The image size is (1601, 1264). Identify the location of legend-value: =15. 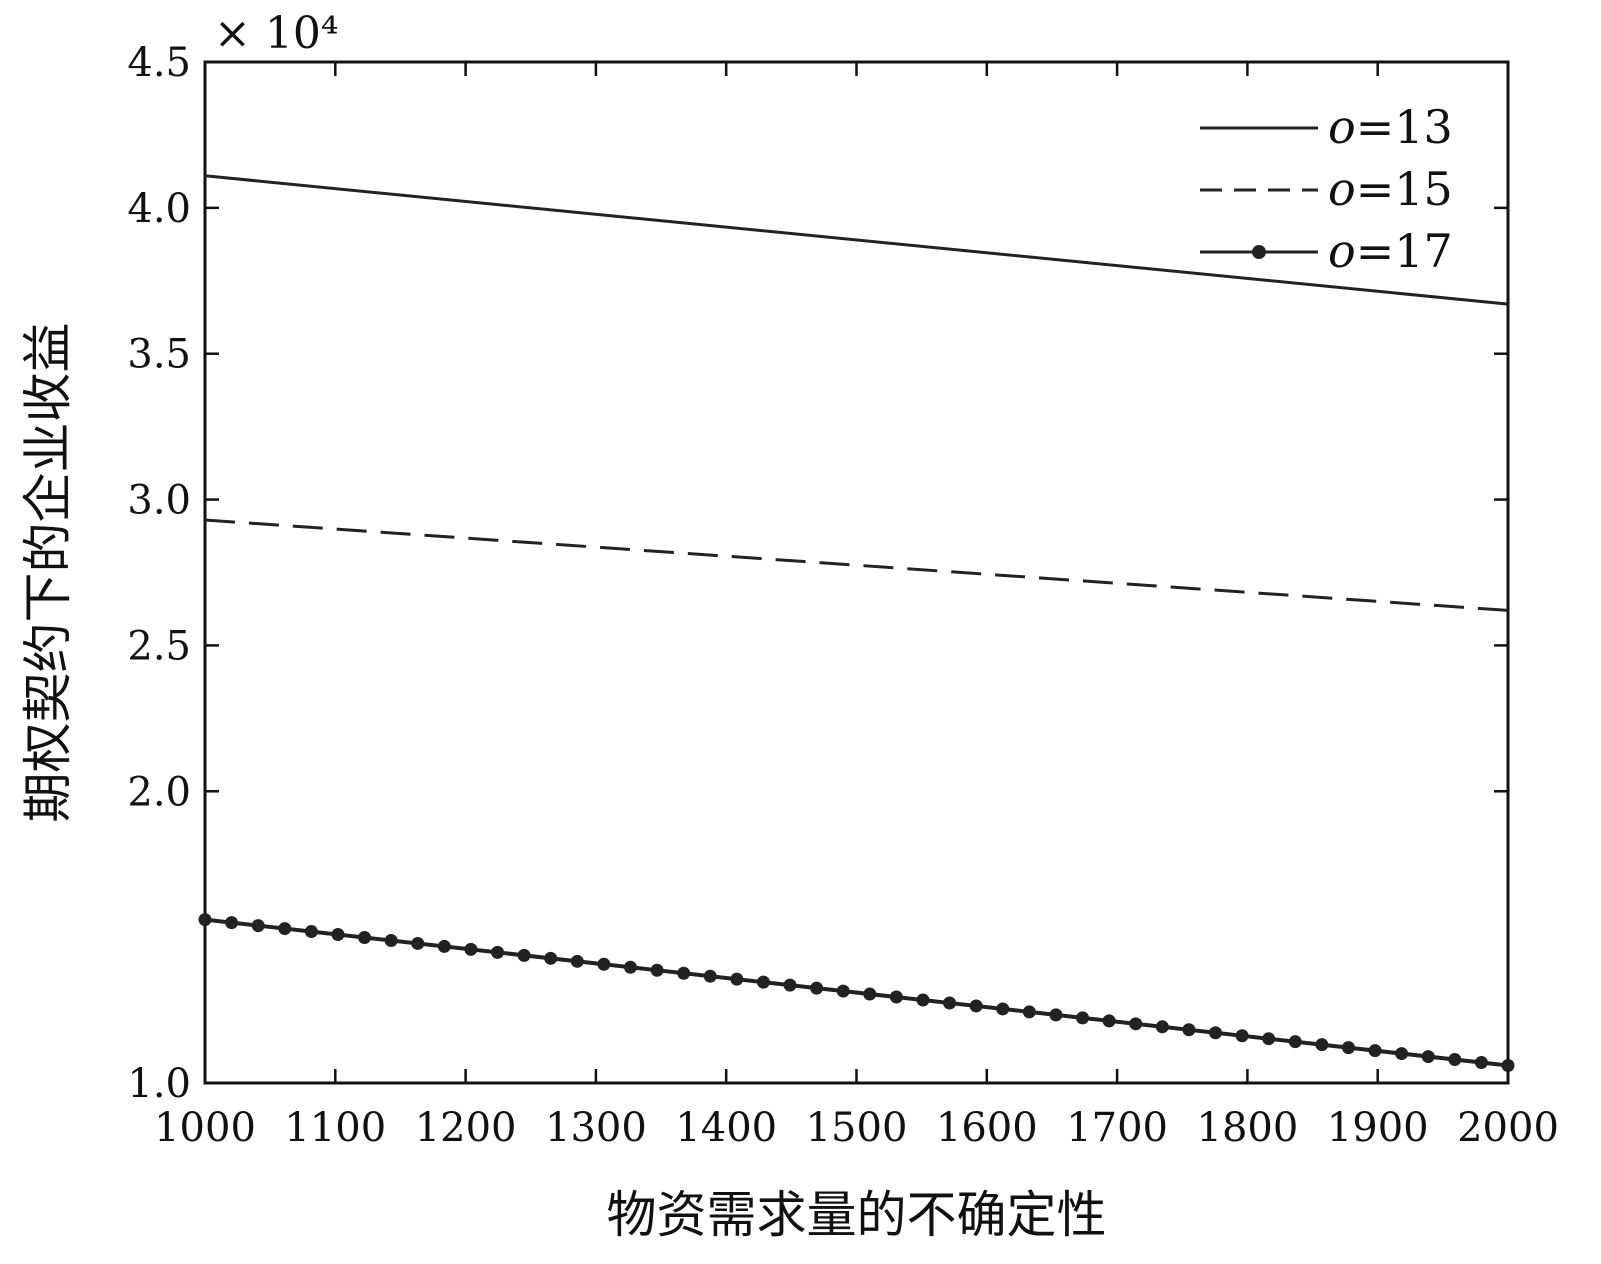
(1404, 189).